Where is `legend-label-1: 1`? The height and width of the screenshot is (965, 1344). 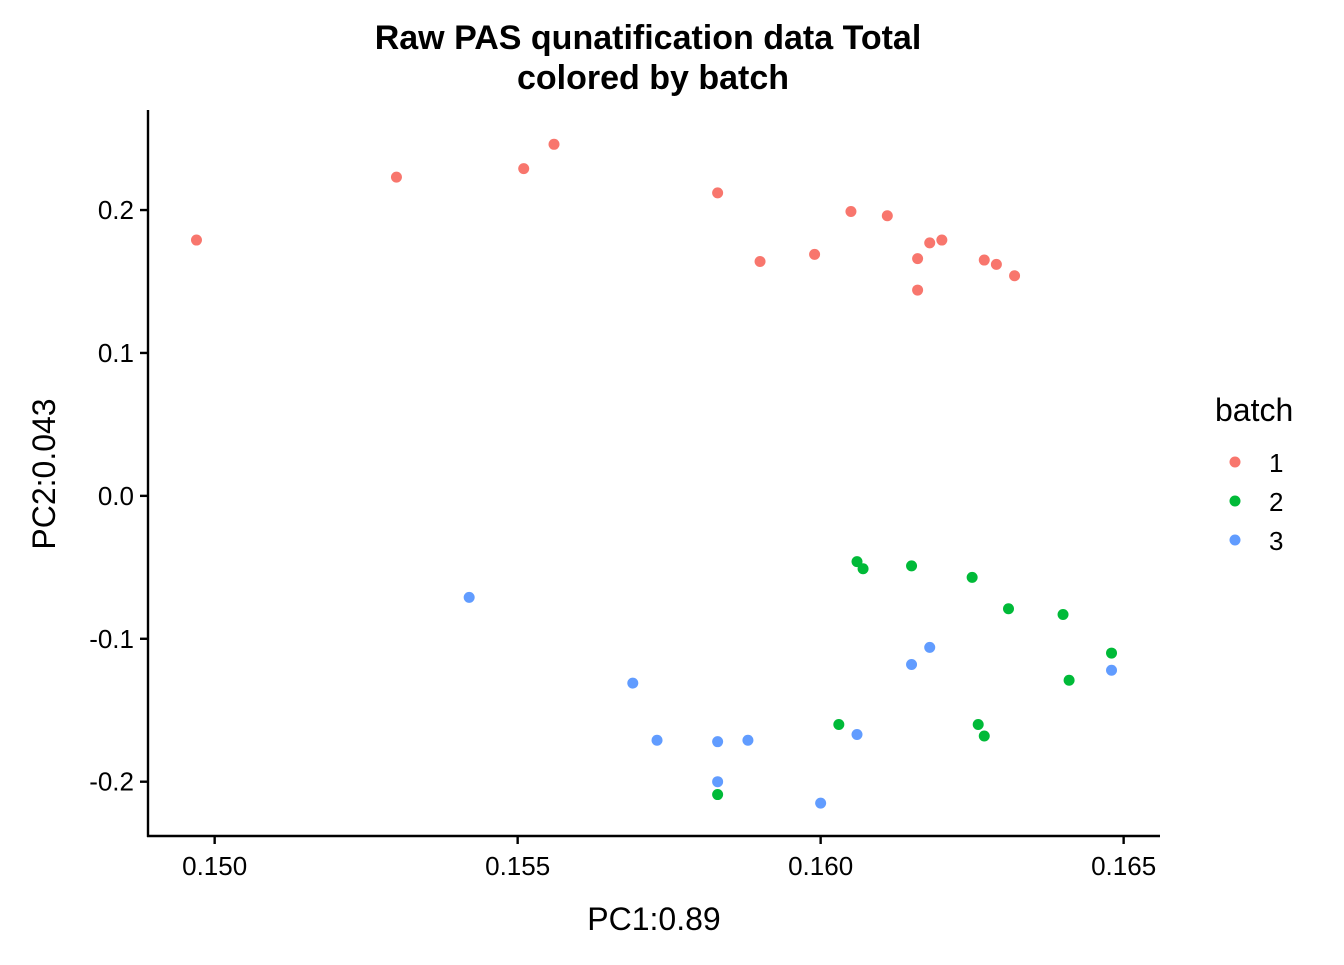 legend-label-1: 1 is located at coordinates (1276, 463).